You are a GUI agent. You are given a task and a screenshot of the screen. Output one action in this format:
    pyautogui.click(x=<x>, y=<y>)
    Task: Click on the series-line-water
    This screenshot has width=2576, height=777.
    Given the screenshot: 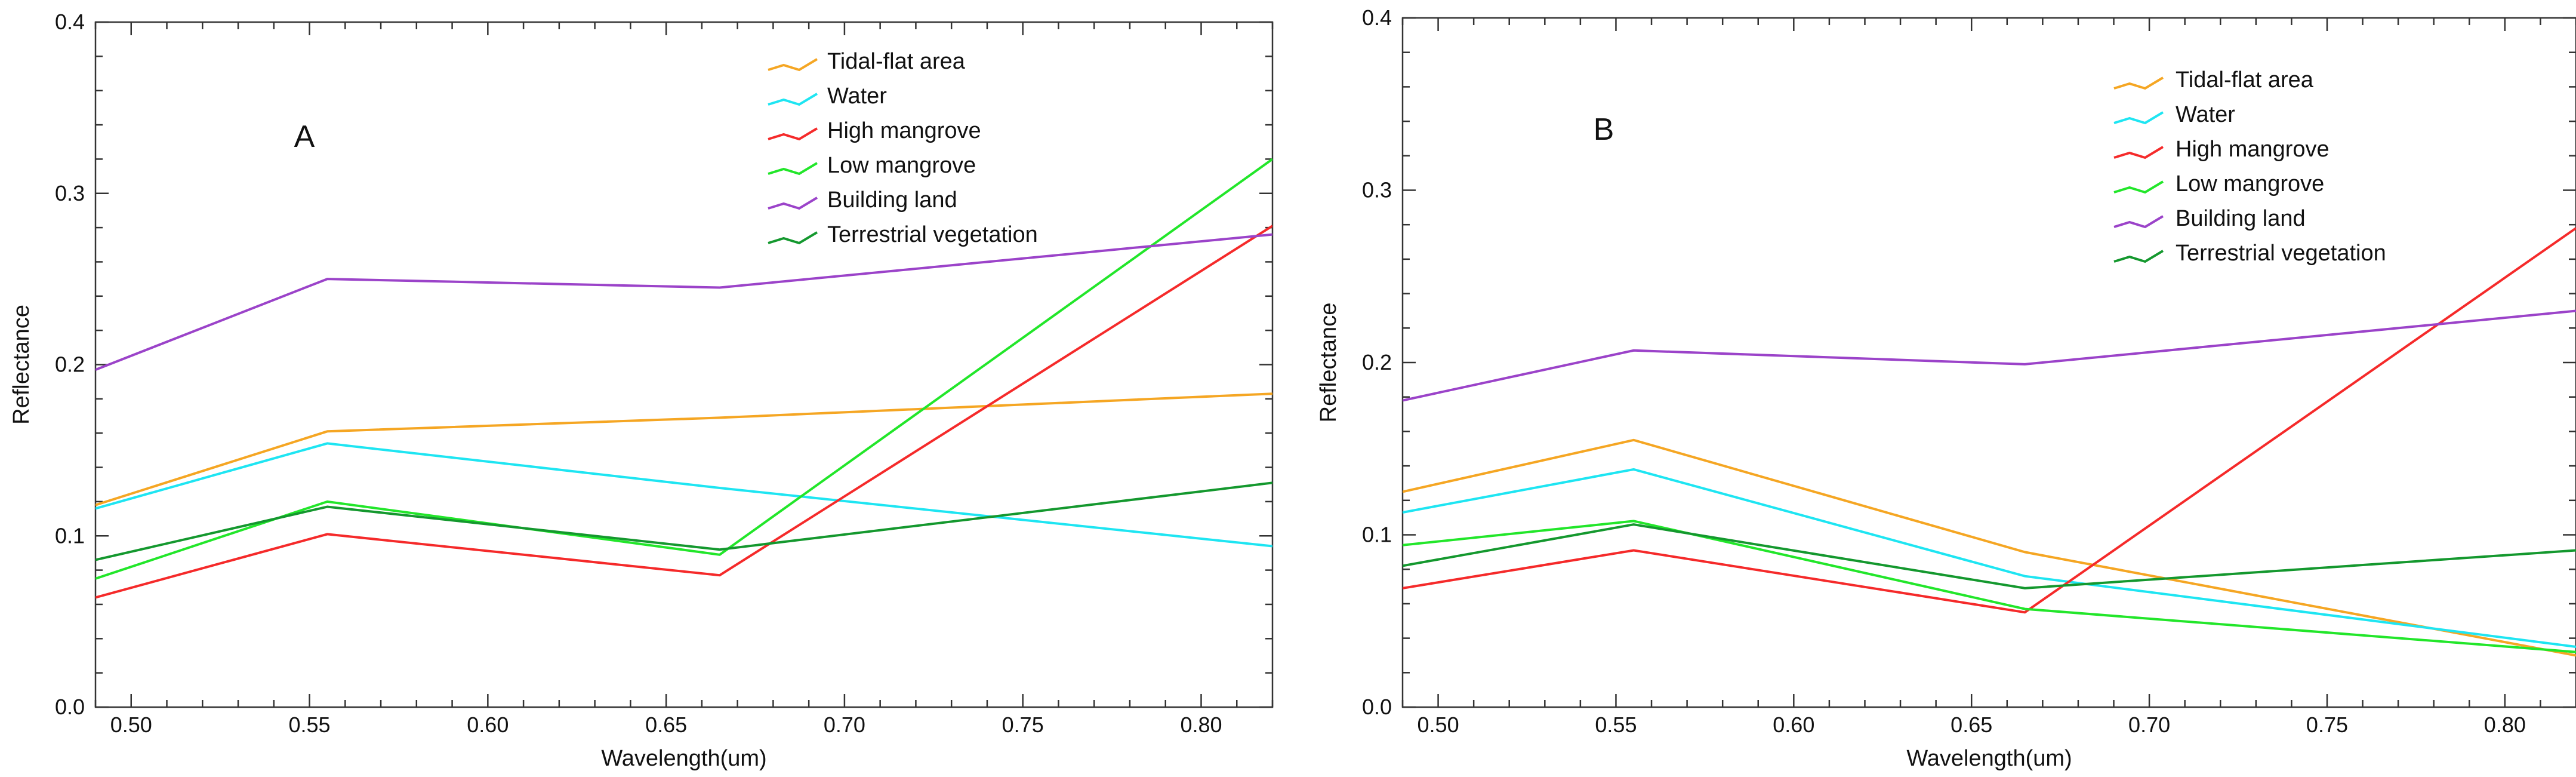 What is the action you would take?
    pyautogui.click(x=1989, y=558)
    